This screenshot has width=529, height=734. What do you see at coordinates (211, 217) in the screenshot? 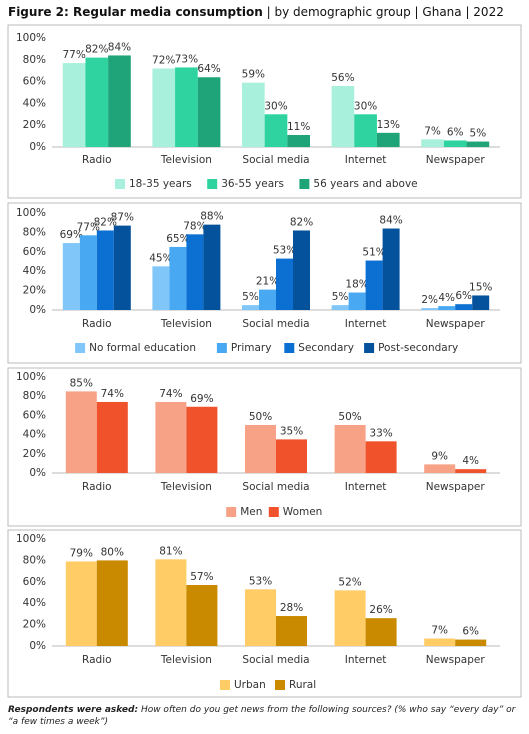
I see `value-label: 88%` at bounding box center [211, 217].